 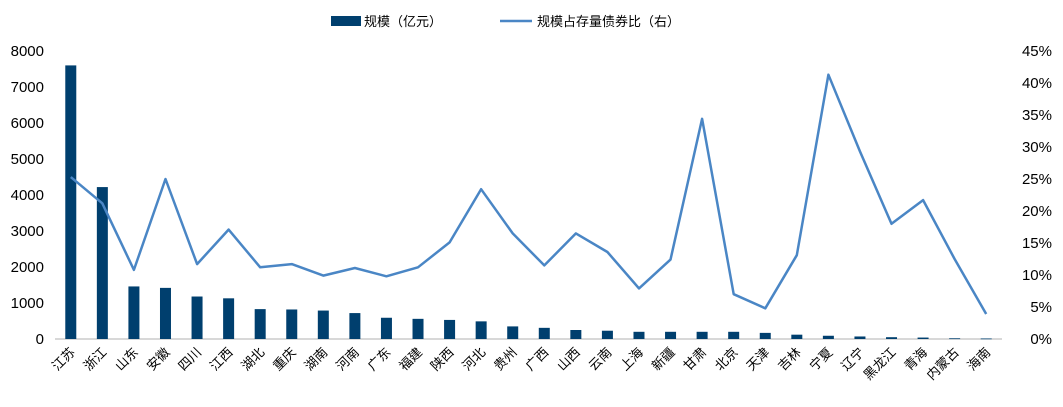 What do you see at coordinates (27, 87) in the screenshot?
I see `y-left-tick-label: 7000` at bounding box center [27, 87].